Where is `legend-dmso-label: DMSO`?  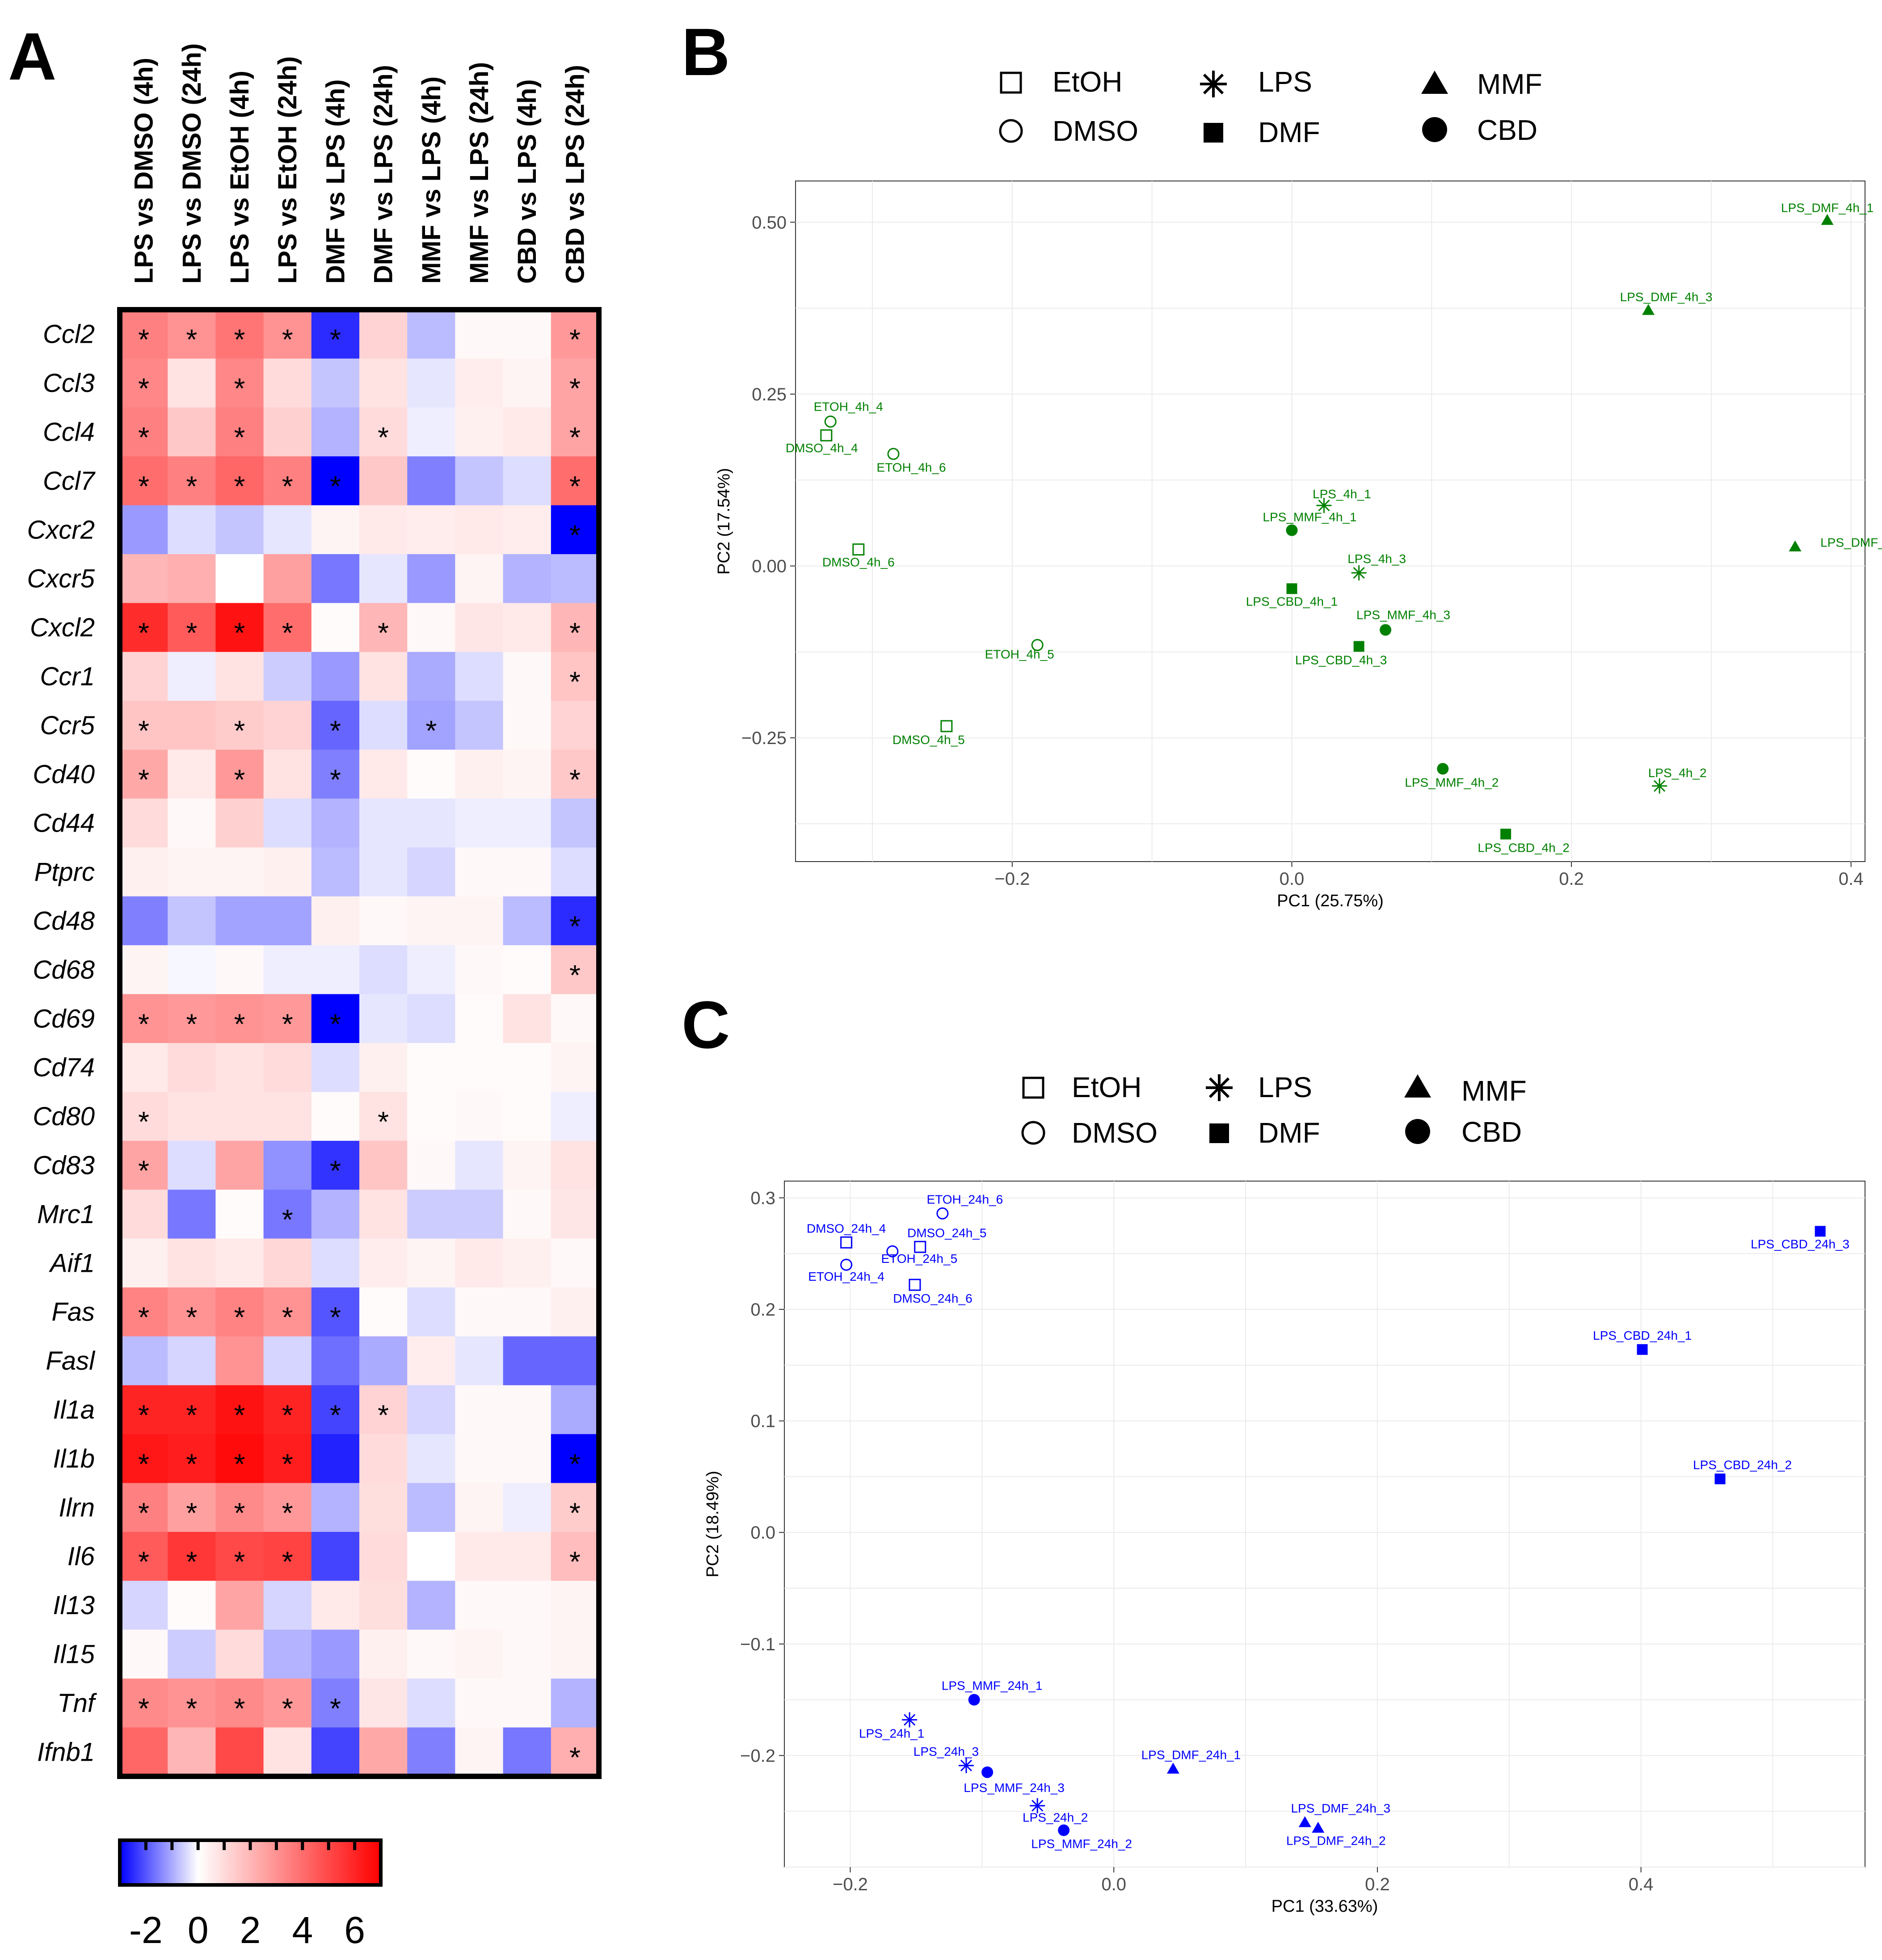 legend-dmso-label: DMSO is located at coordinates (1095, 131).